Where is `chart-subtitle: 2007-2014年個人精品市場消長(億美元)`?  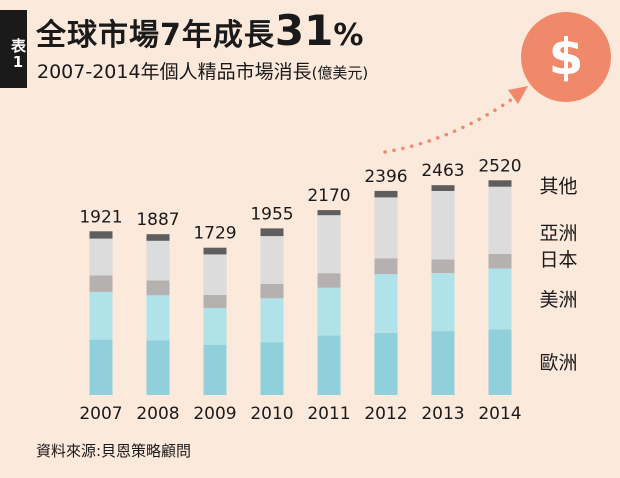 chart-subtitle: 2007-2014年個人精品市場消長(億美元) is located at coordinates (202, 70).